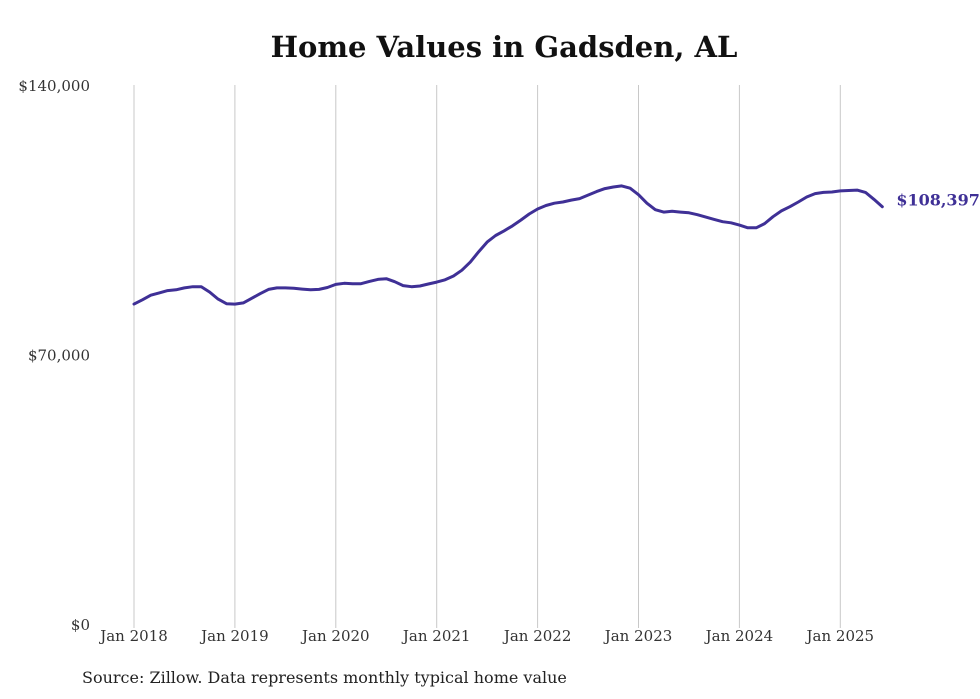 The width and height of the screenshot is (980, 699). I want to click on chart-title: Home Values in Gadsden, AL, so click(504, 47).